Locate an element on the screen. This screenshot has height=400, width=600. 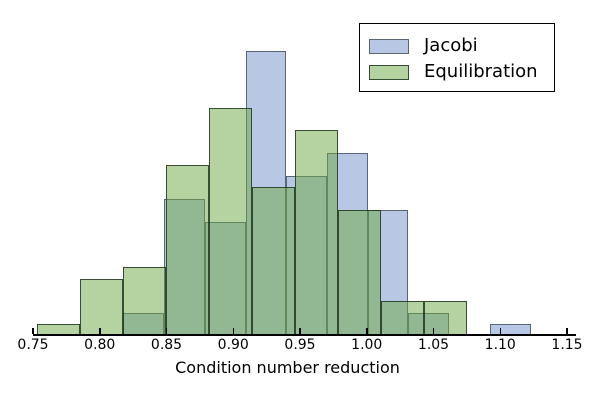
legend-entry-equilibration: Equilibration is located at coordinates (461, 72).